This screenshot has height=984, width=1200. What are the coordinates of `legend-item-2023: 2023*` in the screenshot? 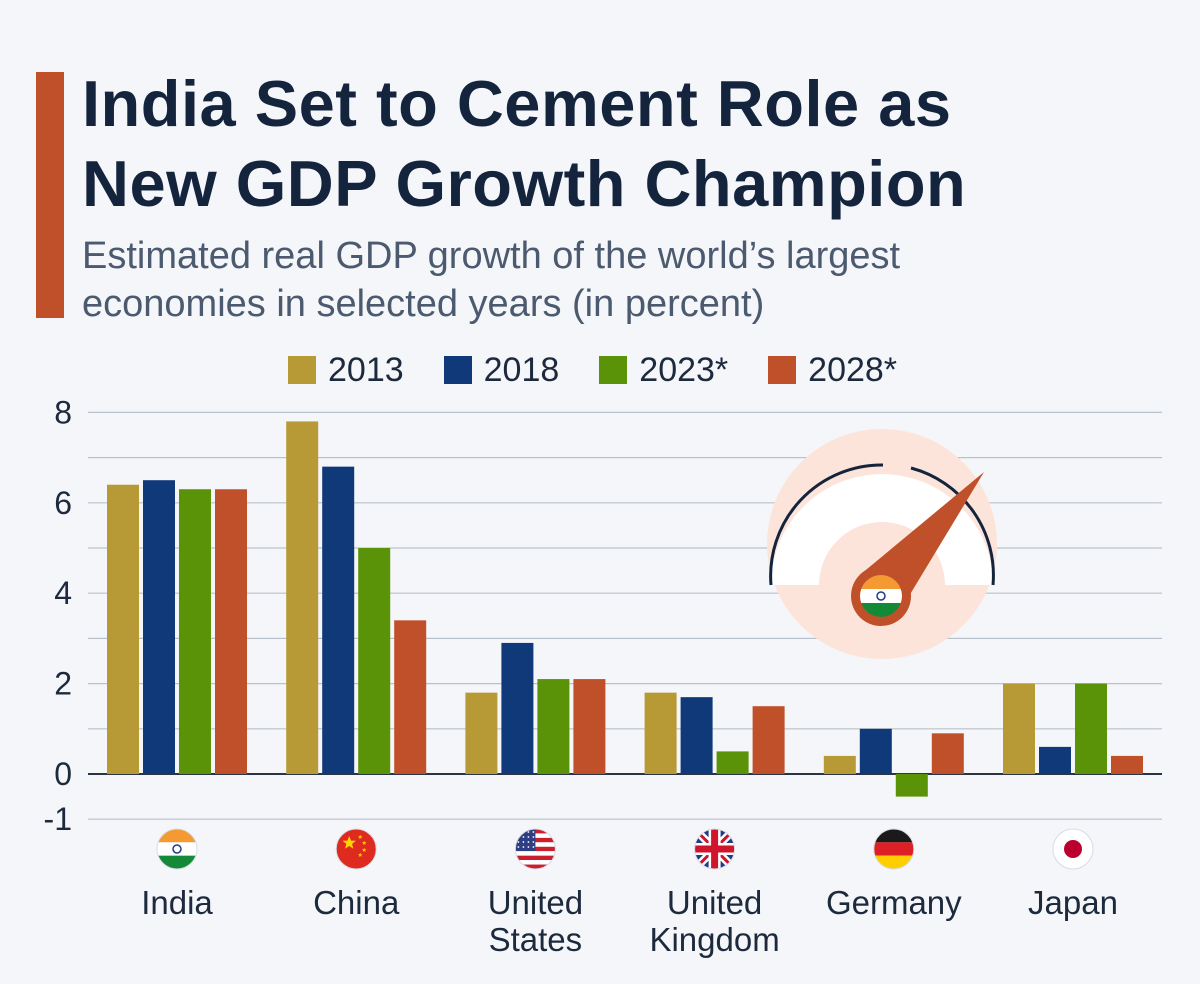 It's located at (663, 370).